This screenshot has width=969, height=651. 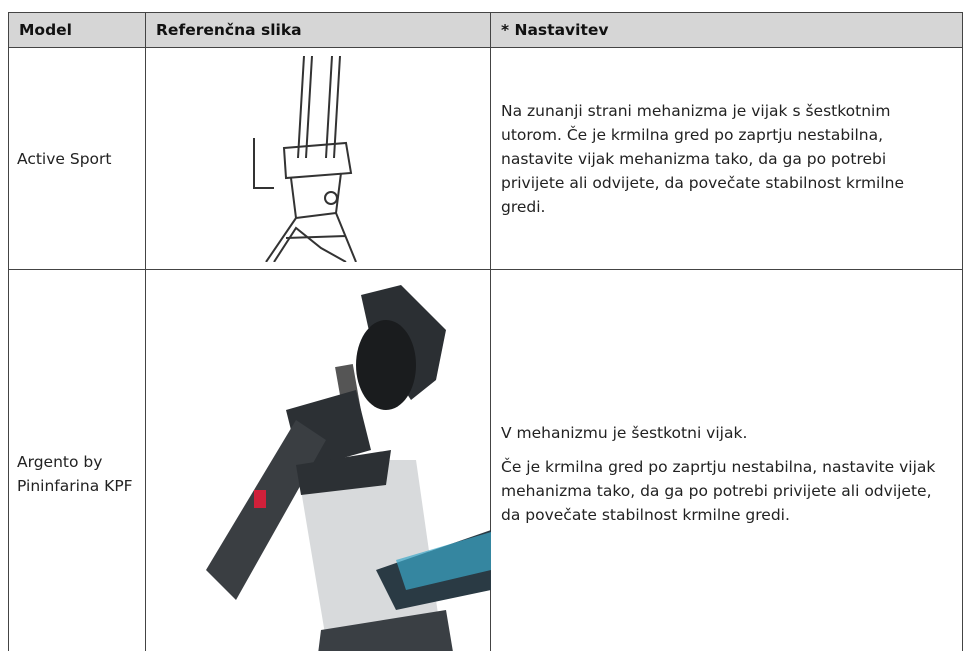 I want to click on header-row: Model Referenčna slika * Nastavitev, so click(x=485, y=30).